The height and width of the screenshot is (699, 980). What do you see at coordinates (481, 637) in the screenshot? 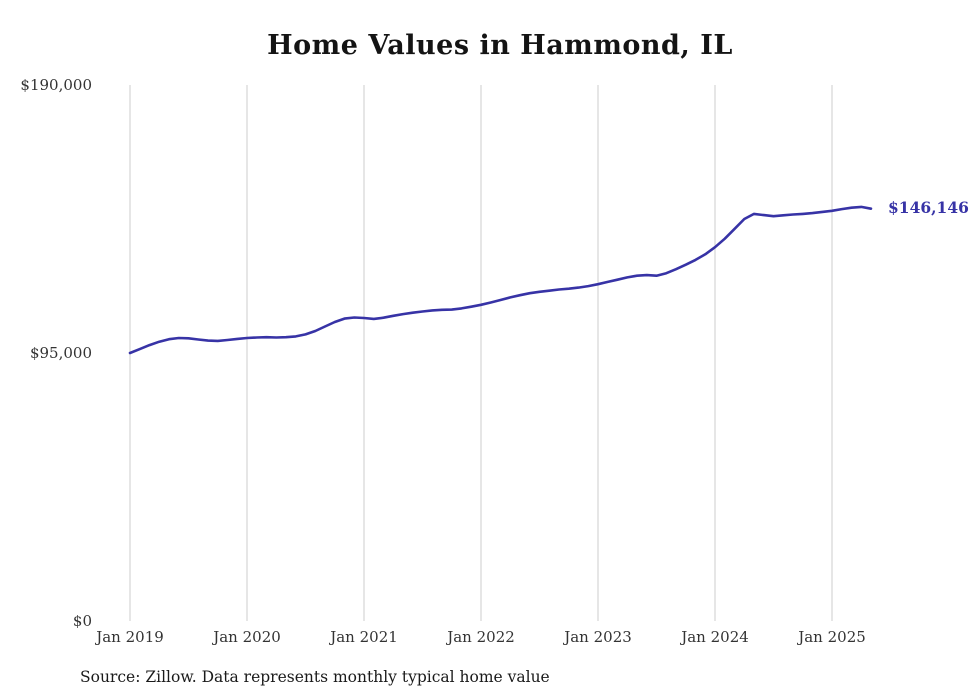
I see `x-axis-label: Jan 2022` at bounding box center [481, 637].